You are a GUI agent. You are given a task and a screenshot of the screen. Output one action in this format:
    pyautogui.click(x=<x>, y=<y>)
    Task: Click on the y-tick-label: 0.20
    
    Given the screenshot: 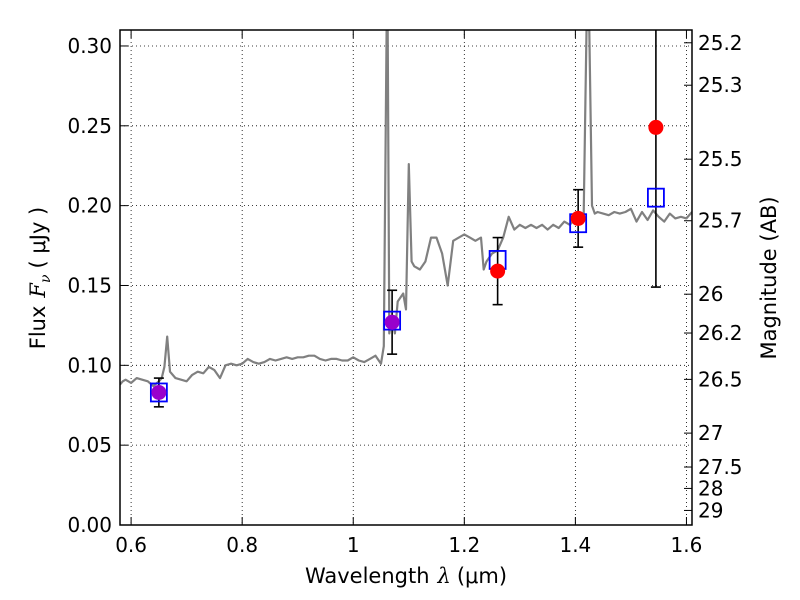 What is the action you would take?
    pyautogui.click(x=89, y=206)
    